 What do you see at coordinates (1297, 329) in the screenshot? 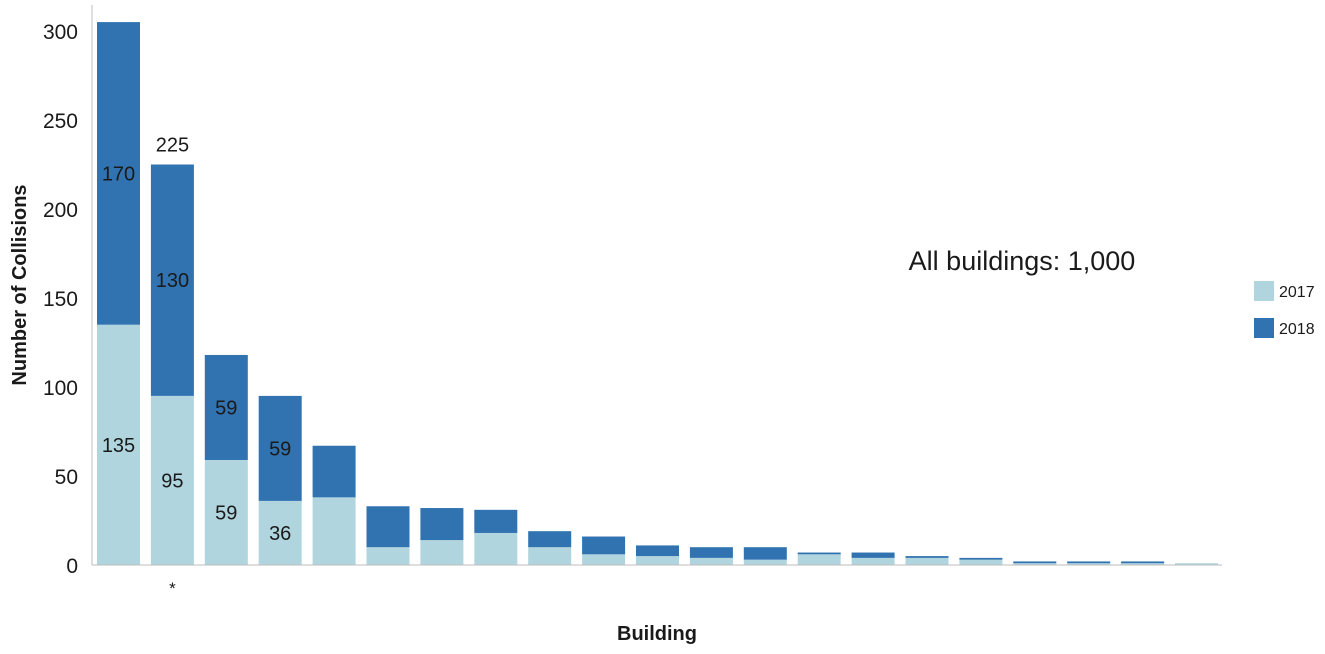
I see `legend-label: 2018` at bounding box center [1297, 329].